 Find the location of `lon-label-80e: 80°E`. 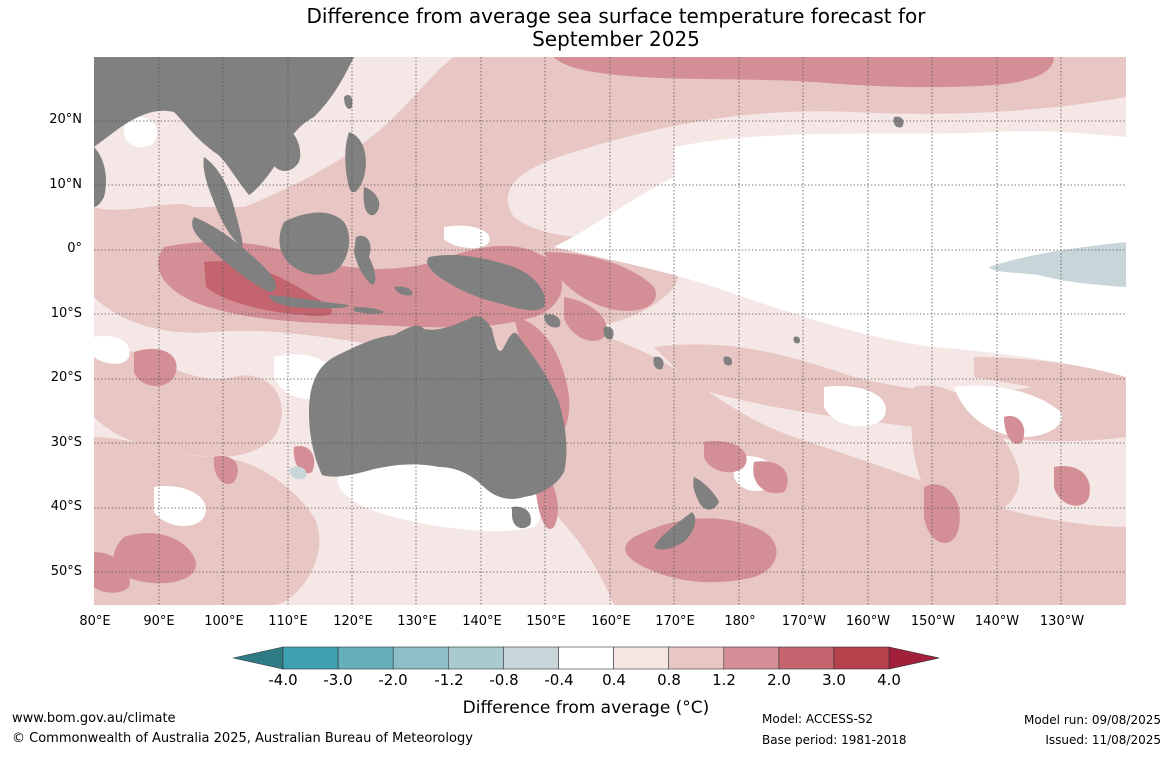

lon-label-80e: 80°E is located at coordinates (95, 621).